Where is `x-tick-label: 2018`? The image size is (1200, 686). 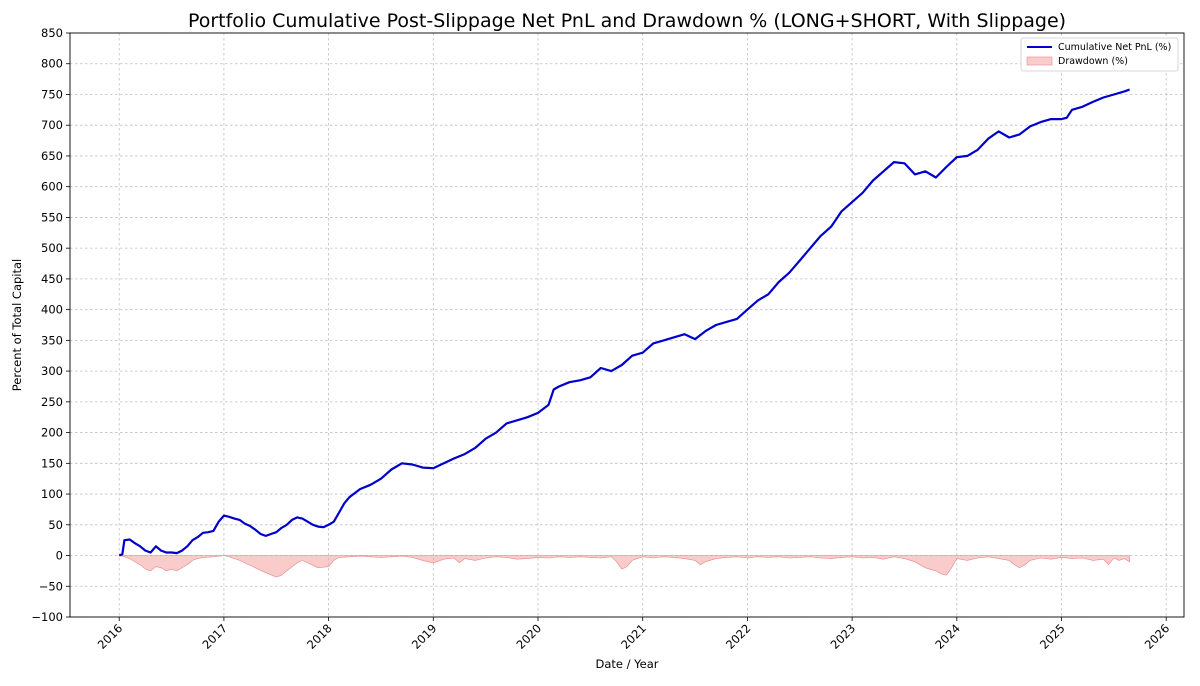
x-tick-label: 2018 is located at coordinates (319, 636).